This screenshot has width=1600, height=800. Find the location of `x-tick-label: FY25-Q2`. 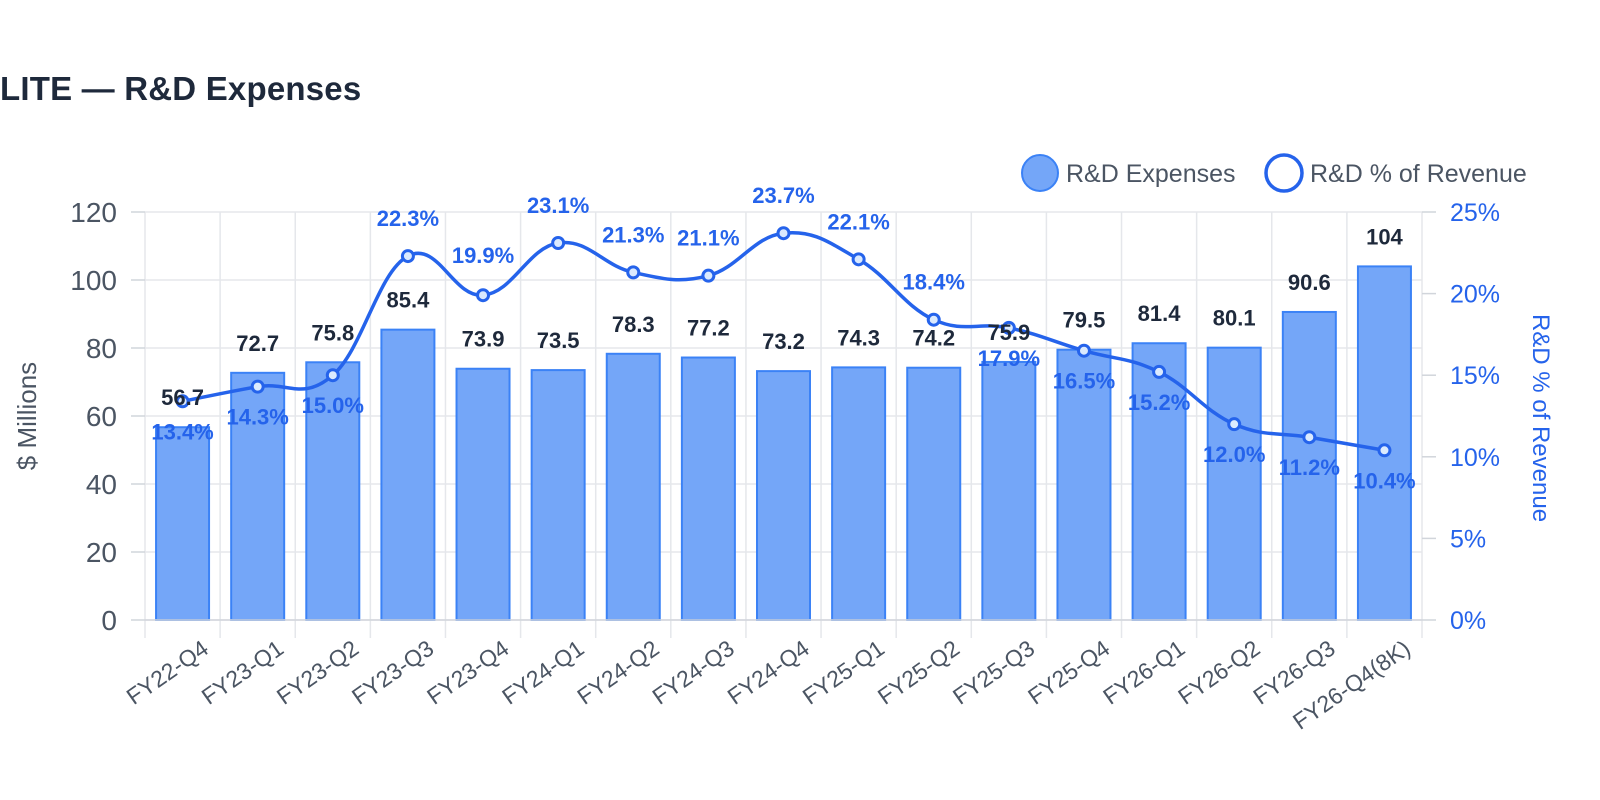

x-tick-label: FY25-Q2 is located at coordinates (918, 672).